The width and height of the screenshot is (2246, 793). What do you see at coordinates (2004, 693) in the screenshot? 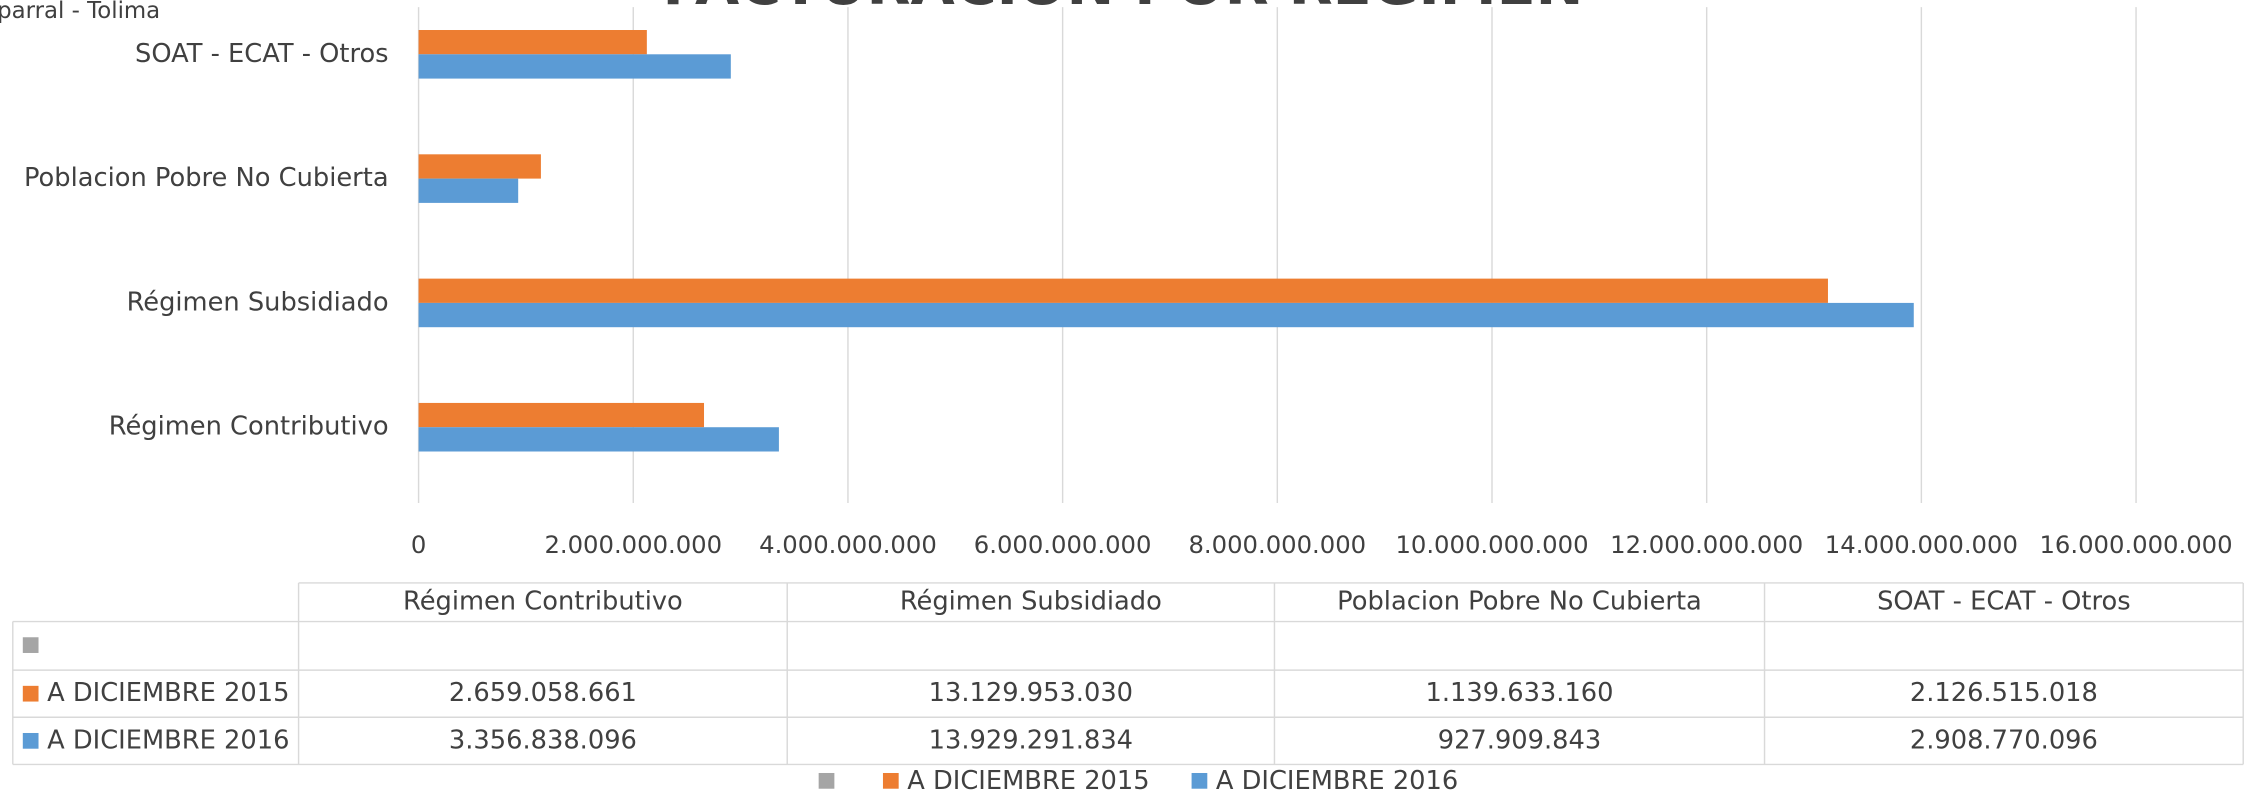
I see `table-cell: 2.126.515.018` at bounding box center [2004, 693].